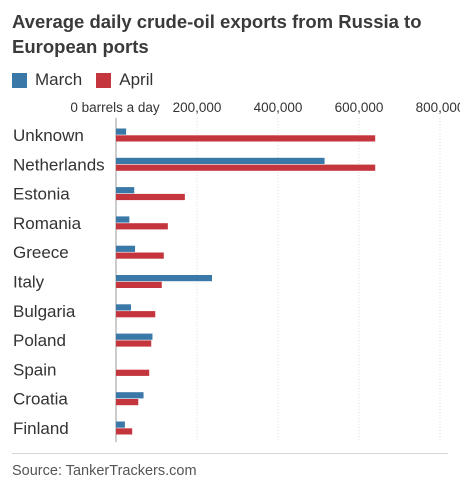  What do you see at coordinates (104, 80) in the screenshot?
I see `legend-swatch-april` at bounding box center [104, 80].